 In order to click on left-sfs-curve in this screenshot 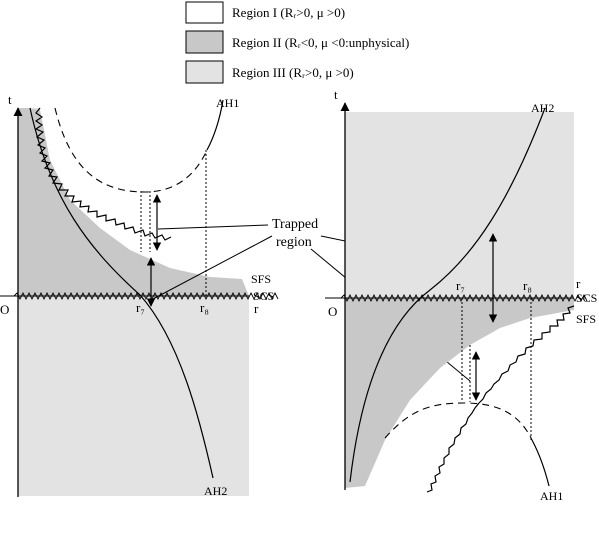, I will do `click(103, 174)`.